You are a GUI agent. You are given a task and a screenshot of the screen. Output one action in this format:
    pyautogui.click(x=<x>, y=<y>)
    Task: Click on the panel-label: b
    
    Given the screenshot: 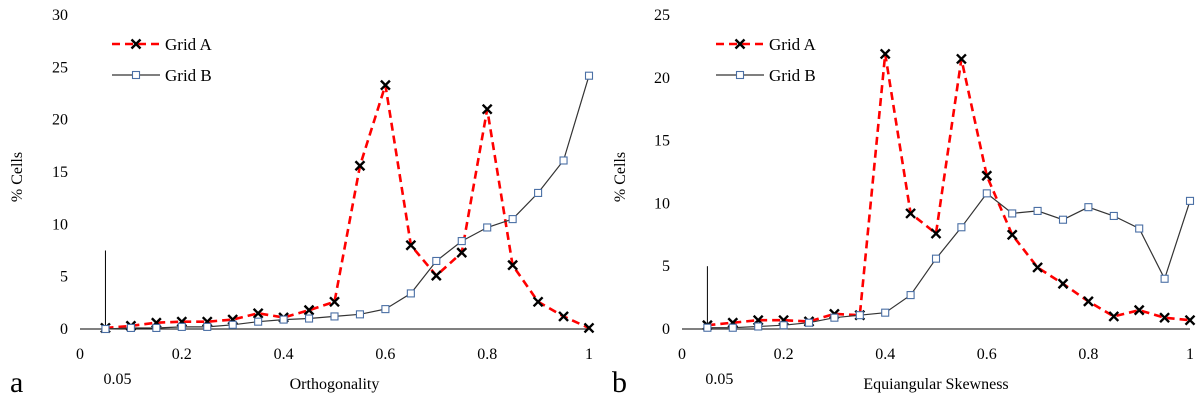 What is the action you would take?
    pyautogui.click(x=619, y=382)
    